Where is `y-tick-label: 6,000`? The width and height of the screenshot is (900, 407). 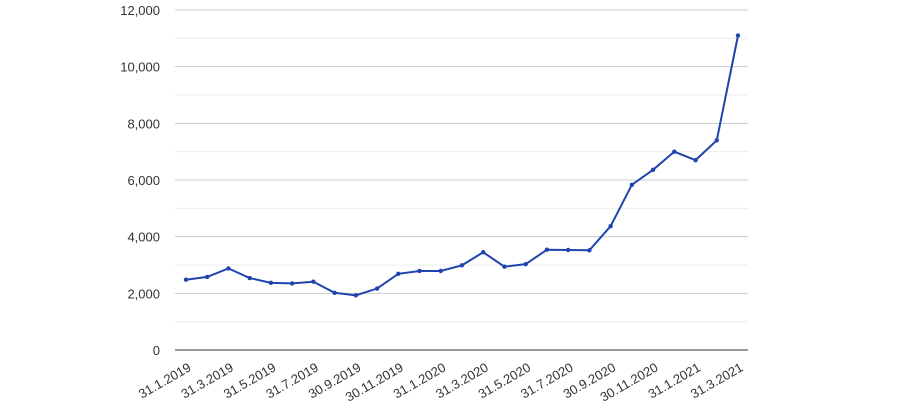
y-tick-label: 6,000 is located at coordinates (143, 180).